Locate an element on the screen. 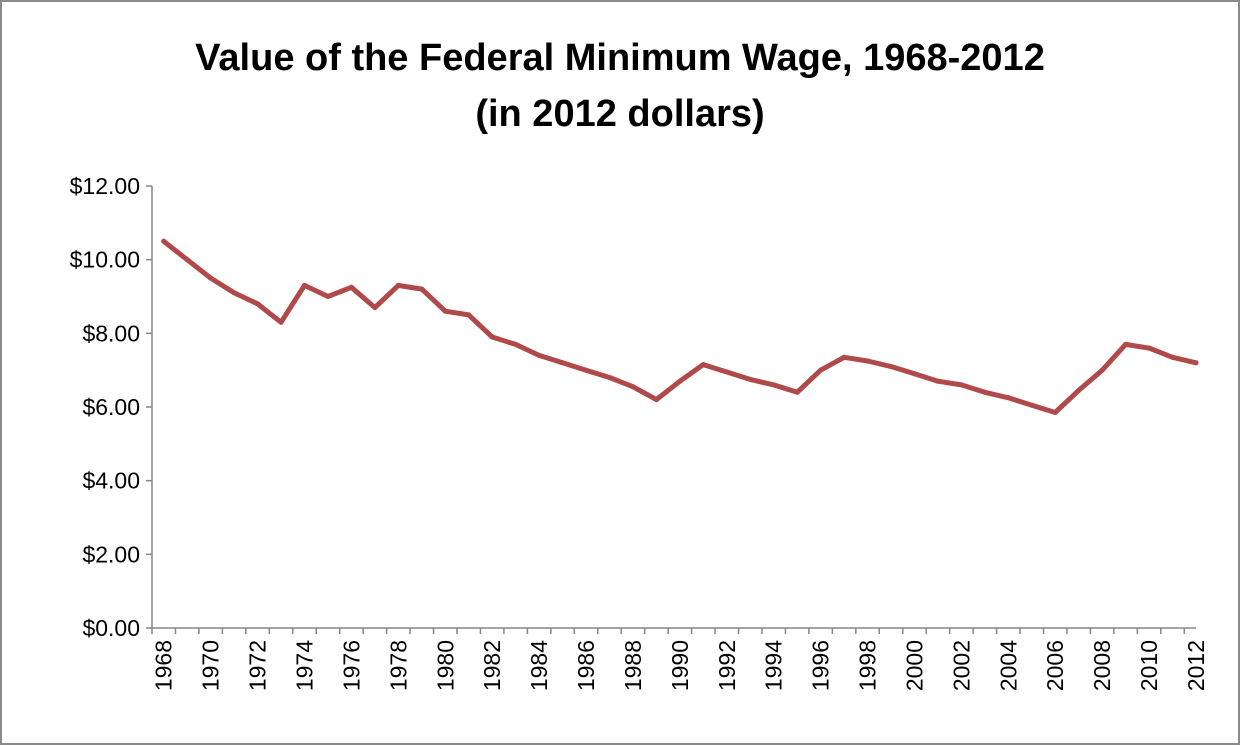 This screenshot has width=1240, height=745. x-tick-label: 1982 is located at coordinates (492, 665).